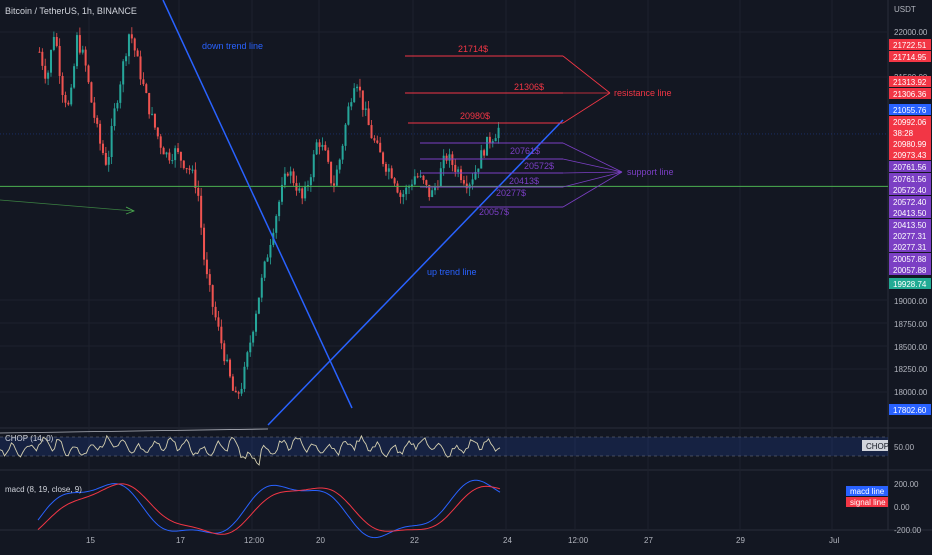  I want to click on price-badge: 20277.31, so click(910, 247).